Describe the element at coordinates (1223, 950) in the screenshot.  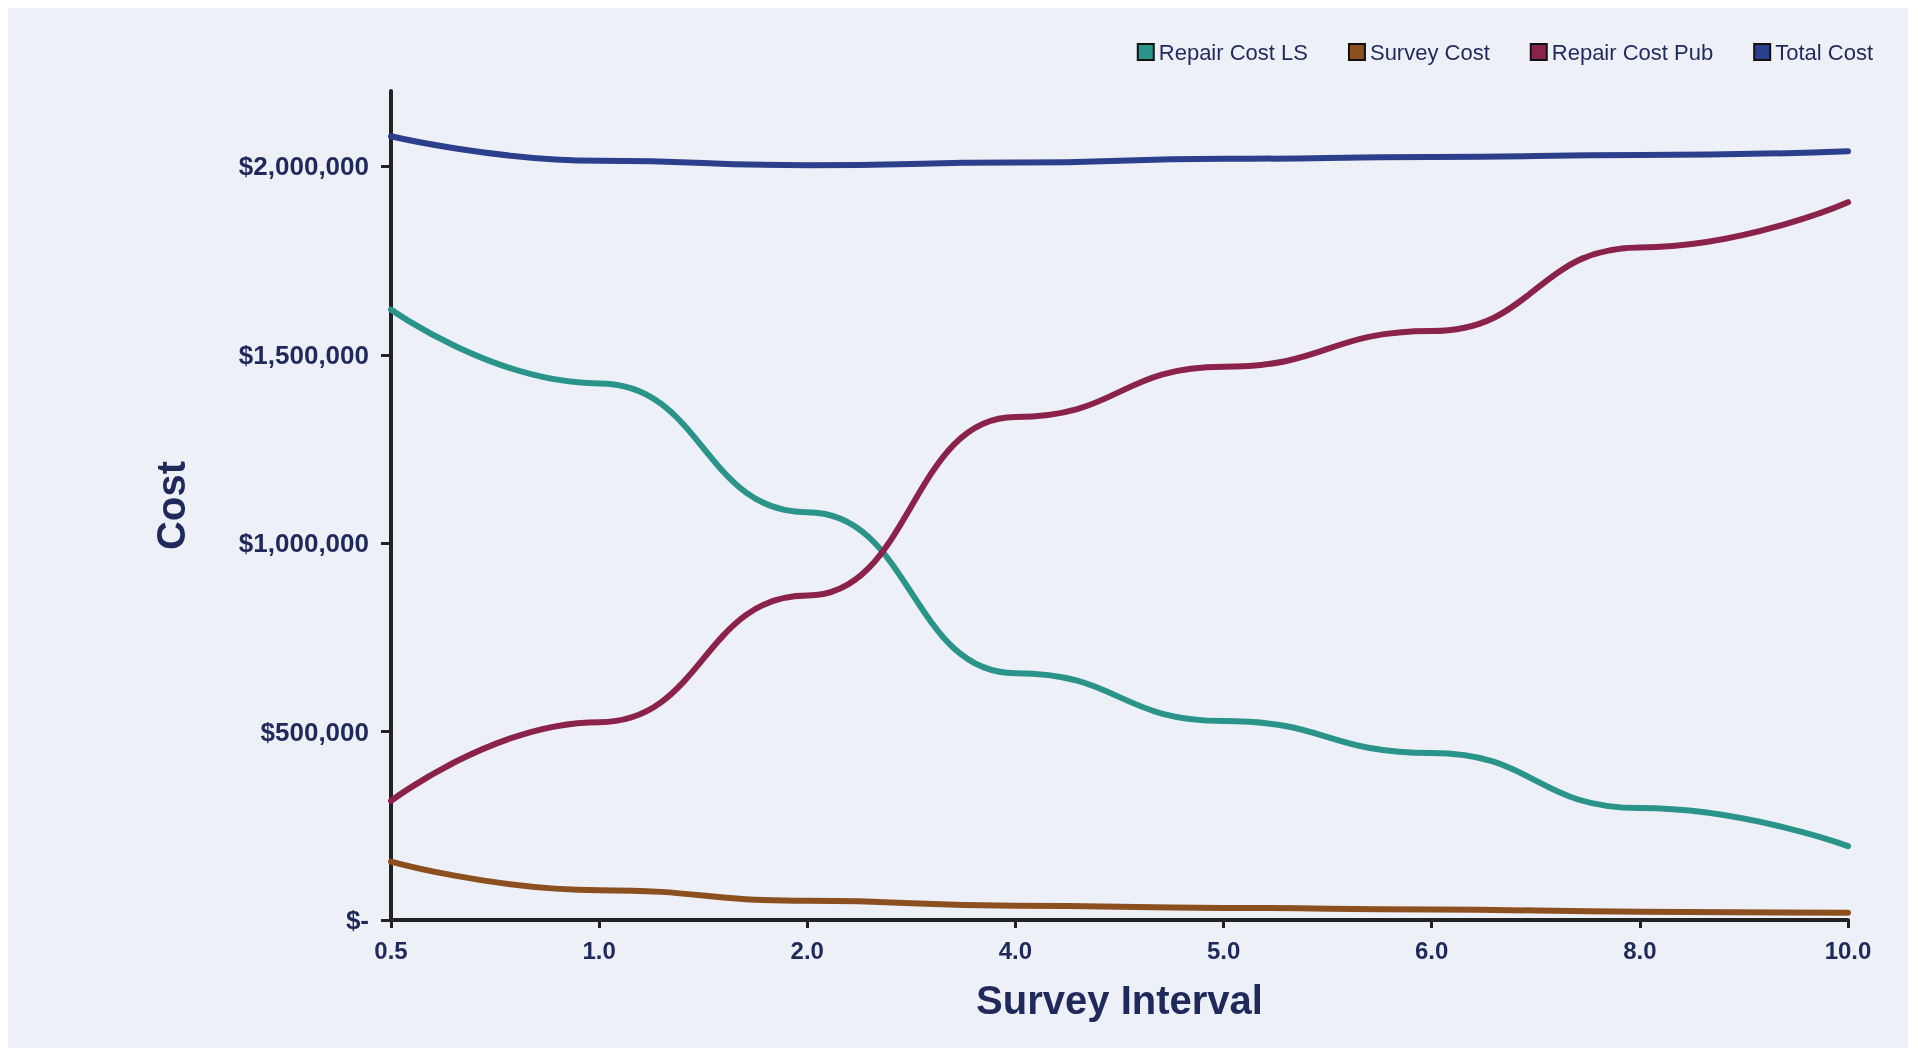
I see `x-tick-label: 5.0` at that location.